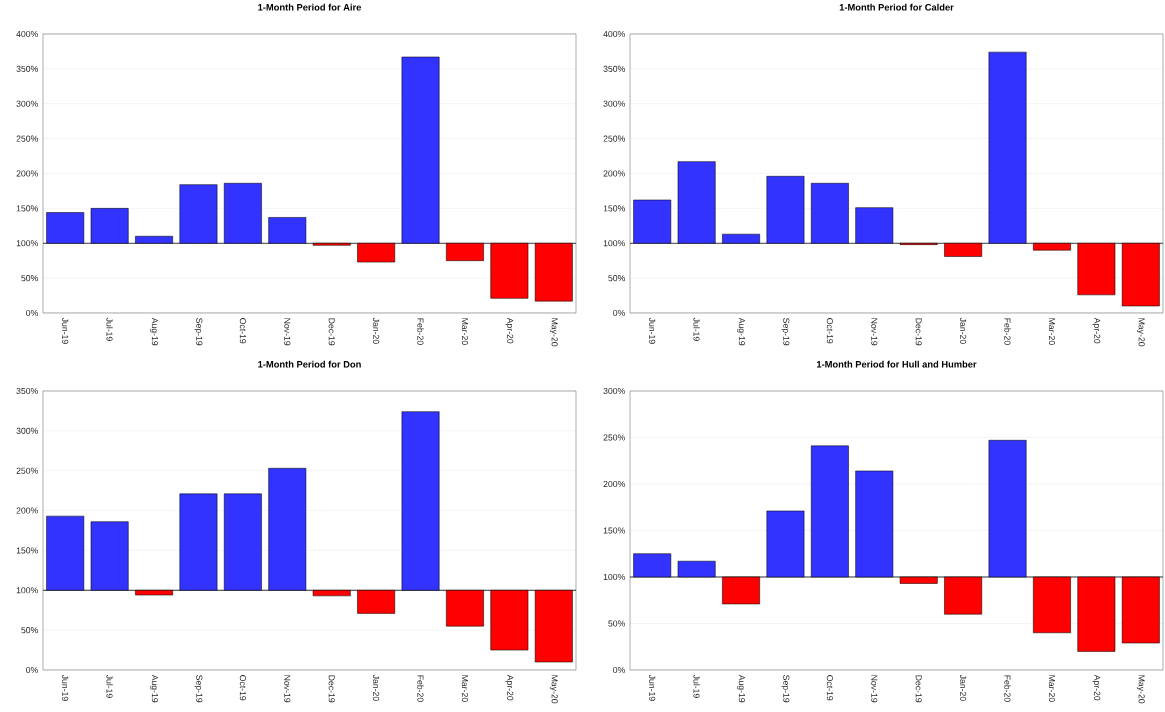 The image size is (1165, 712). I want to click on chart-title: 1-Month Period for Hull and Humber, so click(896, 364).